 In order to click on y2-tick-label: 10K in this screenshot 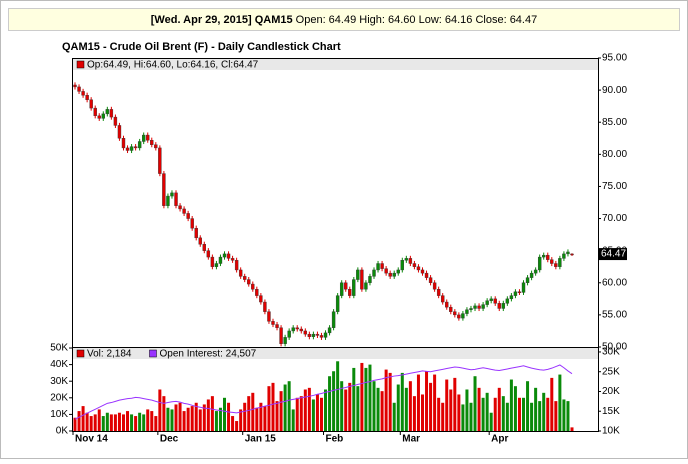, I will do `click(611, 431)`.